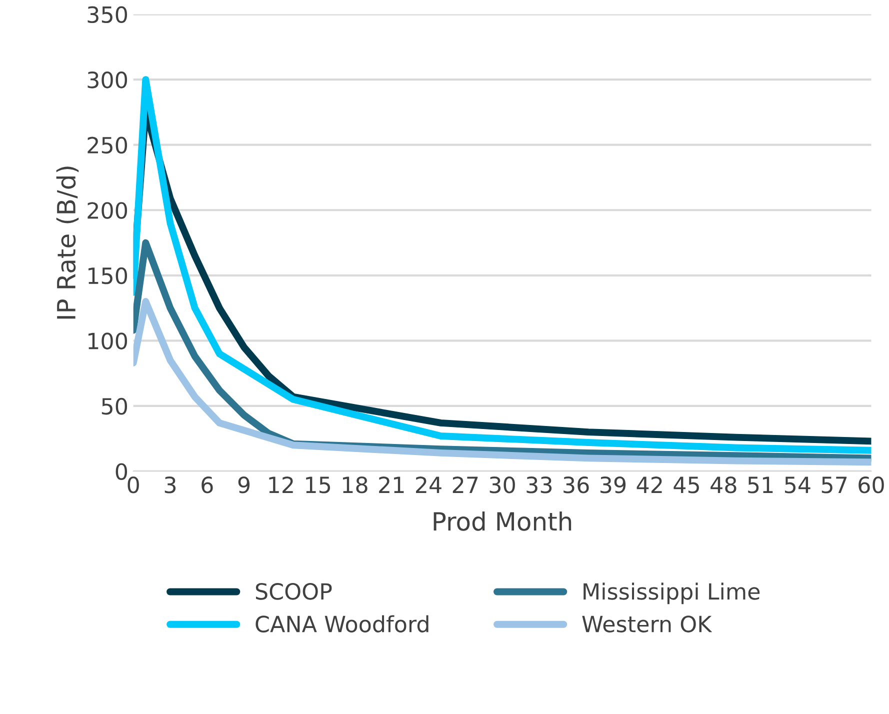  Describe the element at coordinates (429, 484) in the screenshot. I see `x-tick-label: 24` at that location.